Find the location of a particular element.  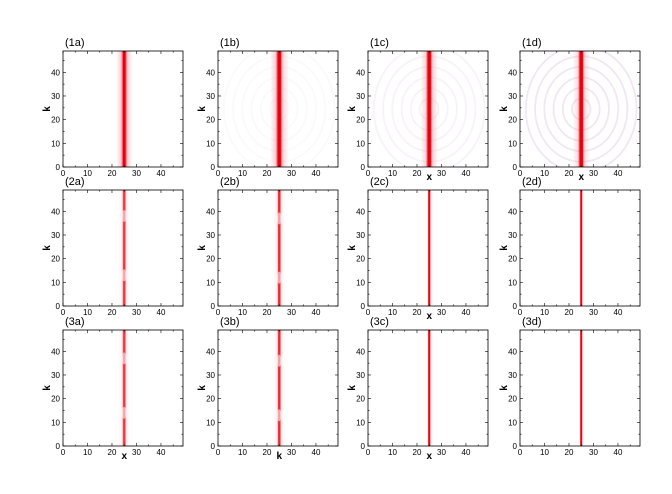

panel-3b: 0 10 20 30 40 0 10 20 30 40 k k (3b) is located at coordinates (268, 389).